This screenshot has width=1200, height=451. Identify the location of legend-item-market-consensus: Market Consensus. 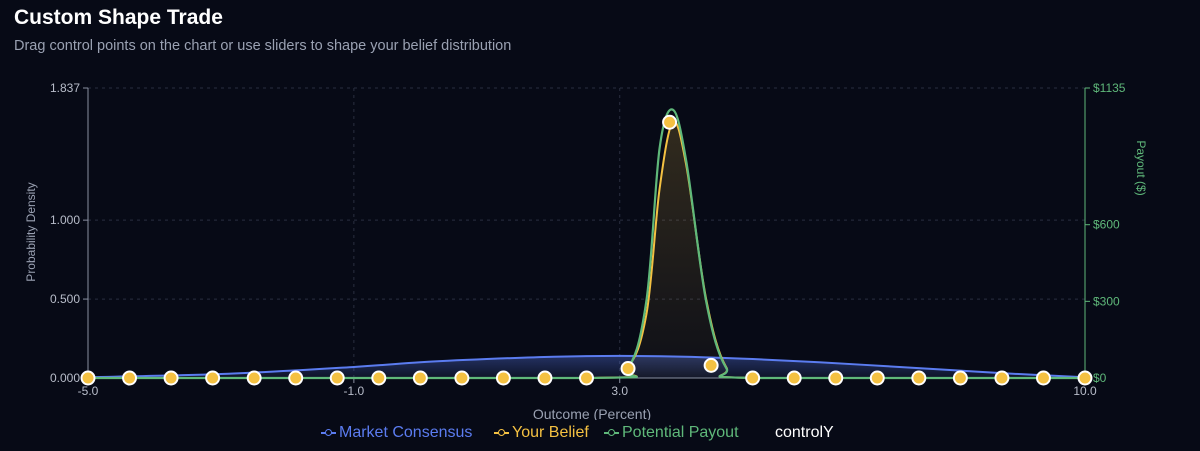
(396, 433).